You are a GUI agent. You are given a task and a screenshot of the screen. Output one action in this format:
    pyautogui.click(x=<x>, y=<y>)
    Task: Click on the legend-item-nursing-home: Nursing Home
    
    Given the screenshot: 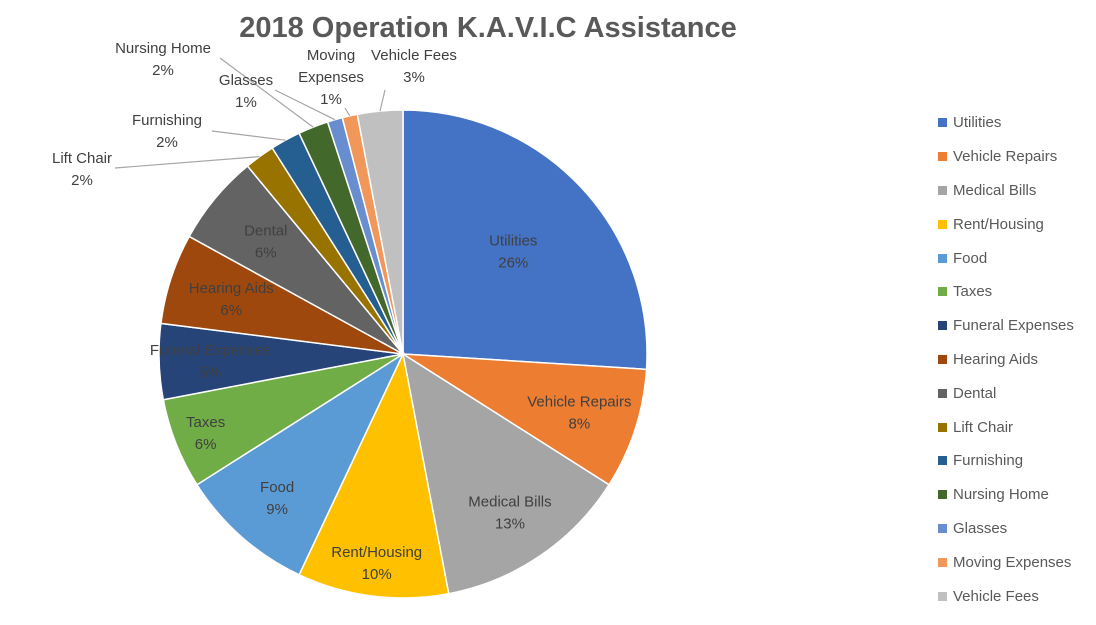 What is the action you would take?
    pyautogui.click(x=1006, y=495)
    